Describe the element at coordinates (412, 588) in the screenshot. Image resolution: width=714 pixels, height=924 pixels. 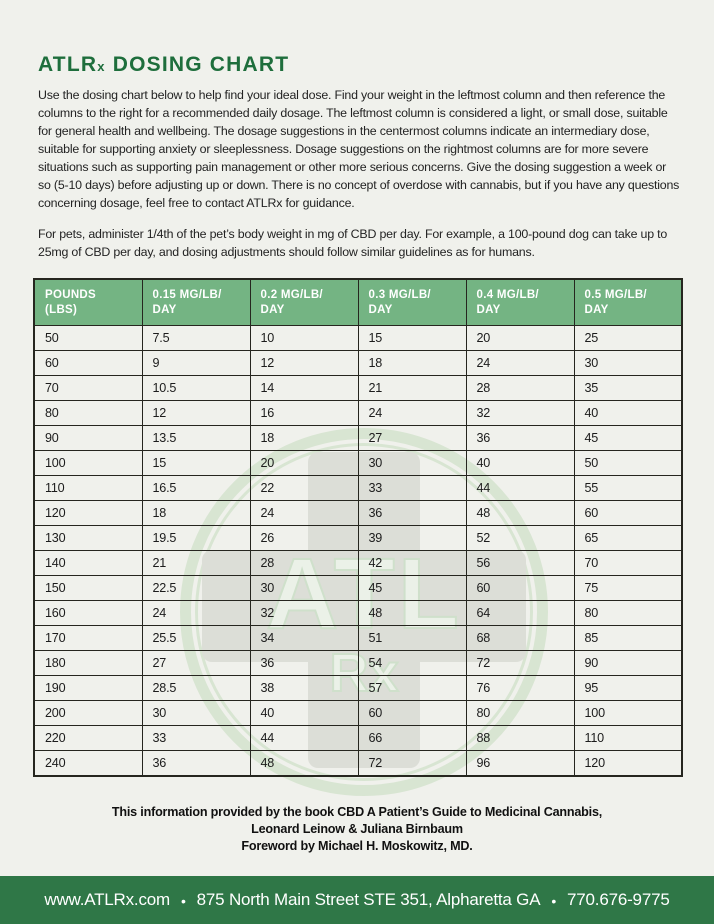
I see `table-cell: 45` at that location.